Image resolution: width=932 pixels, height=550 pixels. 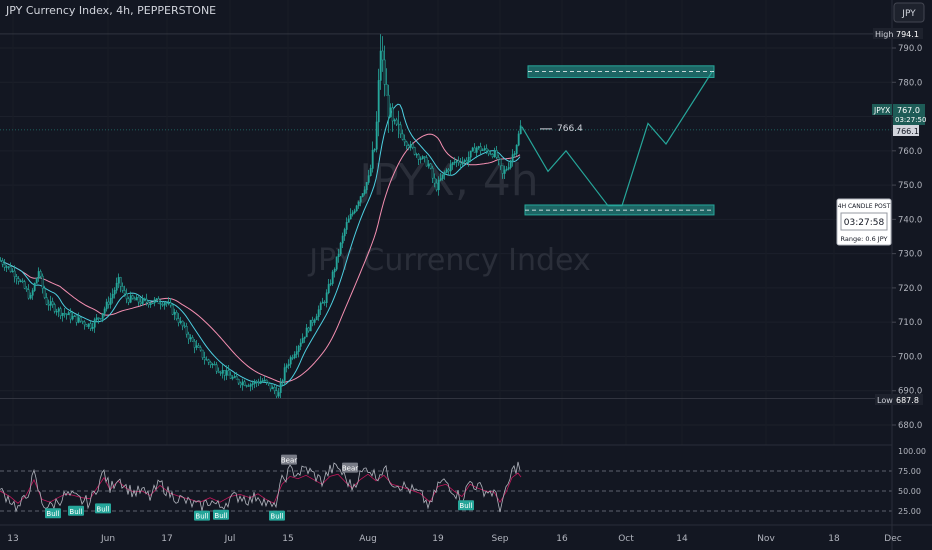 I want to click on rsi-signal-labels: Bull Bull Bull Bull Bull Bull Bear Bear Bull, so click(x=259, y=487).